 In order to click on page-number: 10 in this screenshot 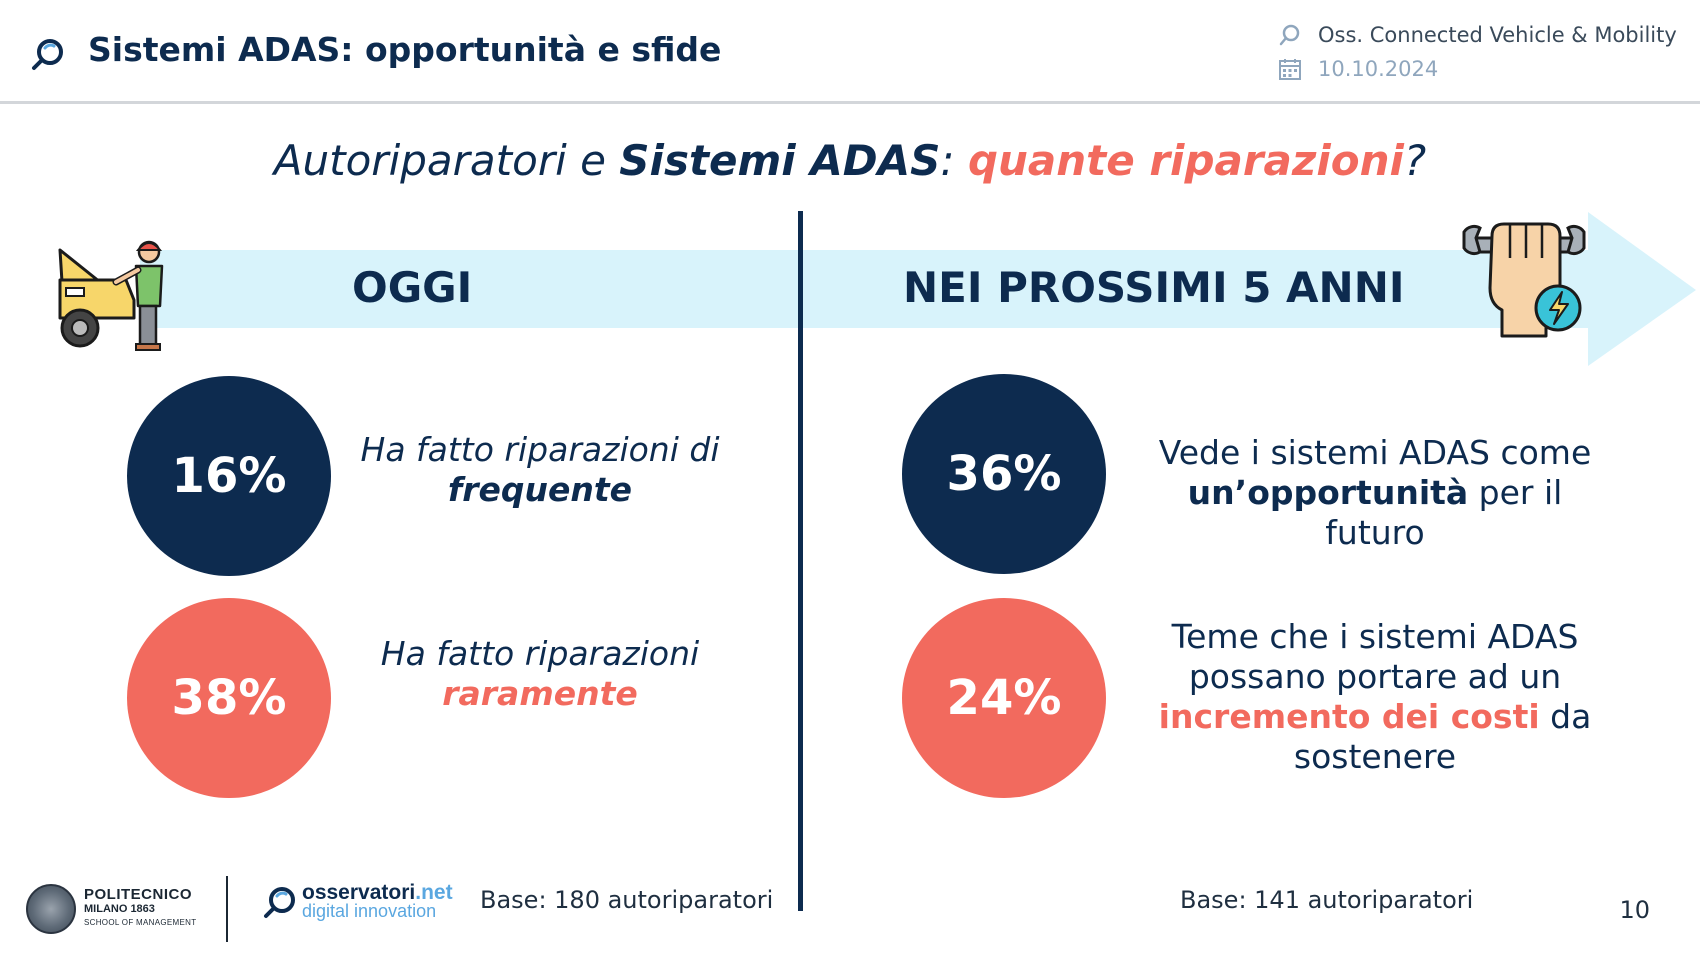, I will do `click(1634, 910)`.